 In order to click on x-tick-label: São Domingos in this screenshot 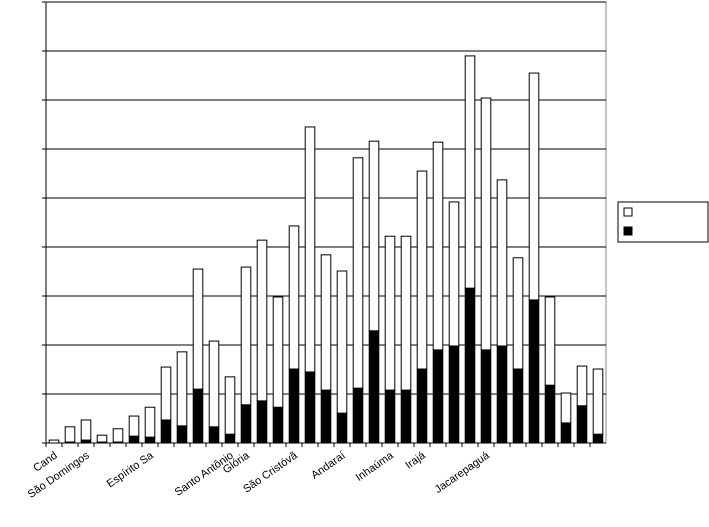, I will do `click(59, 475)`.